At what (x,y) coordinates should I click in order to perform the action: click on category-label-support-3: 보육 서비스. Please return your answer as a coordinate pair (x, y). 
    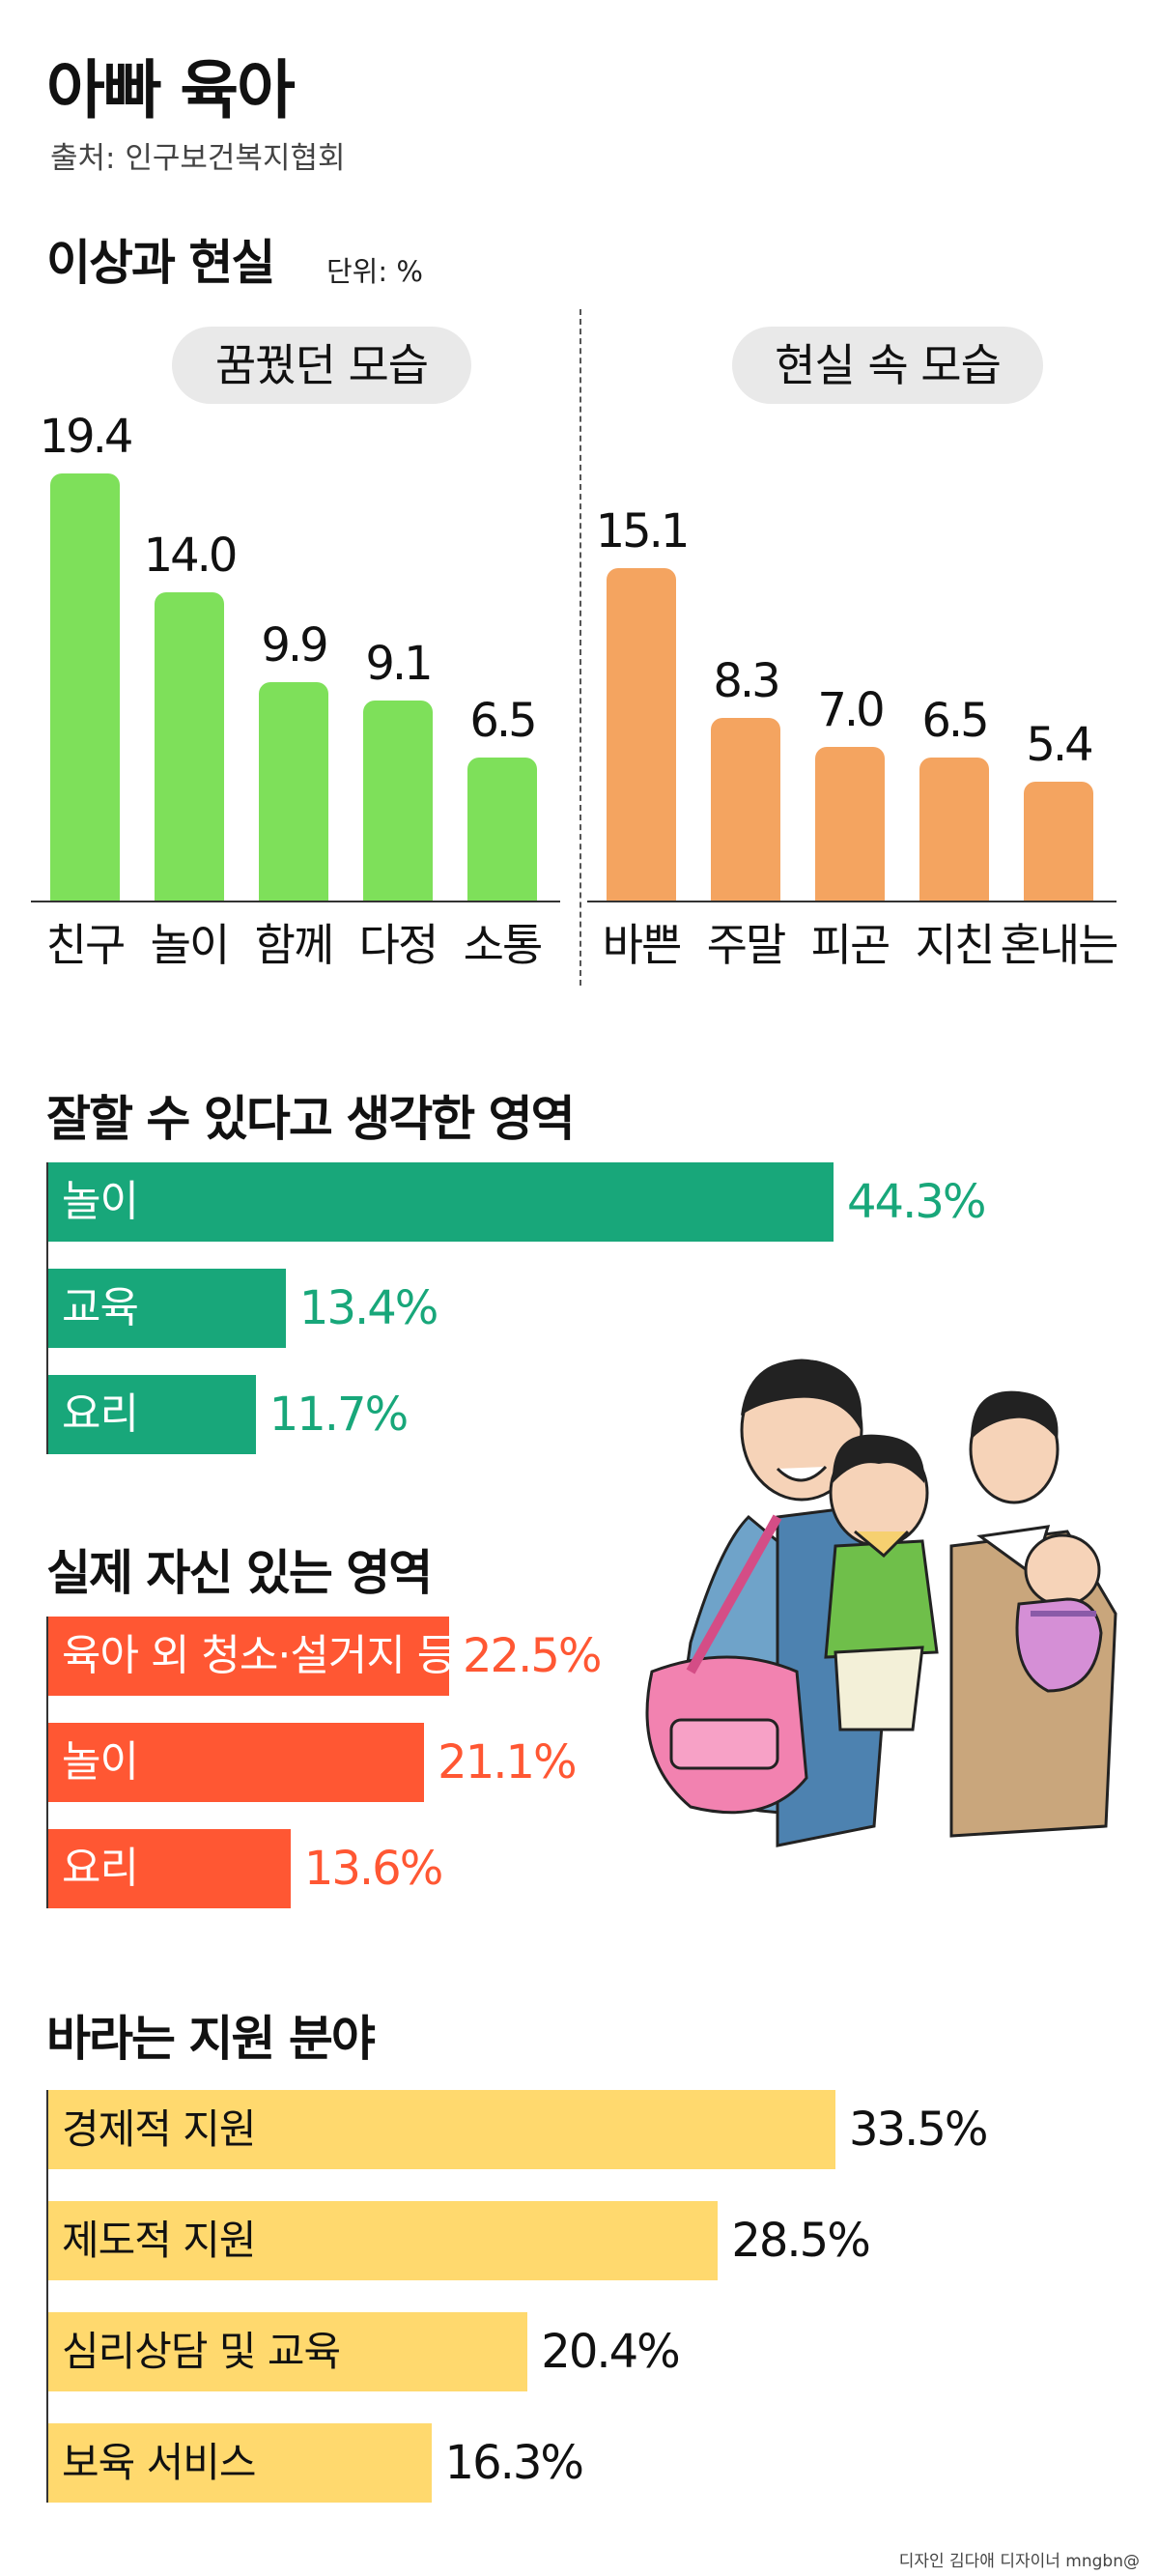
    Looking at the image, I should click on (159, 2462).